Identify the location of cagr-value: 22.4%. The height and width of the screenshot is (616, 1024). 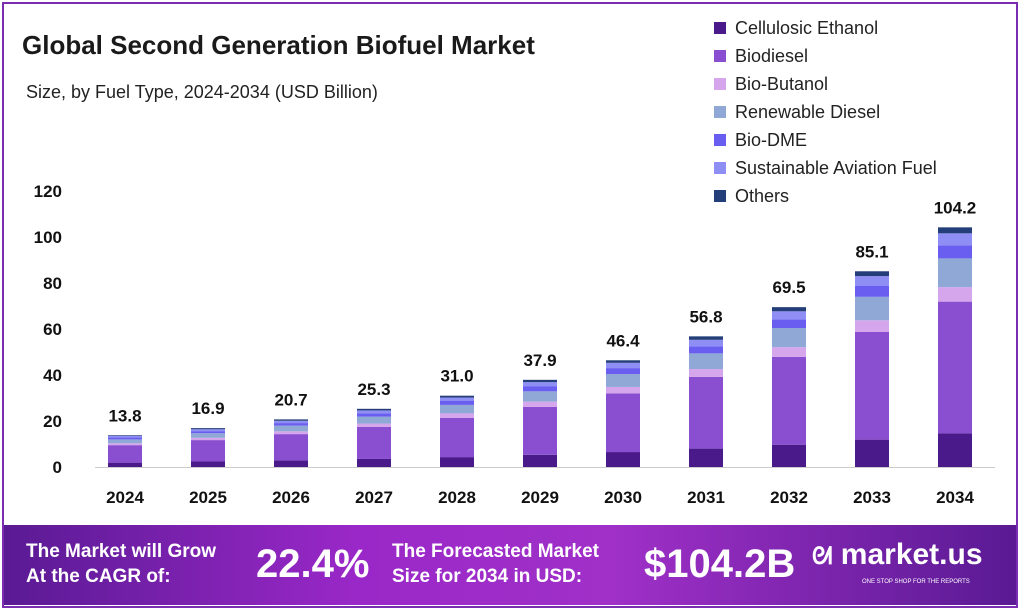
(313, 564).